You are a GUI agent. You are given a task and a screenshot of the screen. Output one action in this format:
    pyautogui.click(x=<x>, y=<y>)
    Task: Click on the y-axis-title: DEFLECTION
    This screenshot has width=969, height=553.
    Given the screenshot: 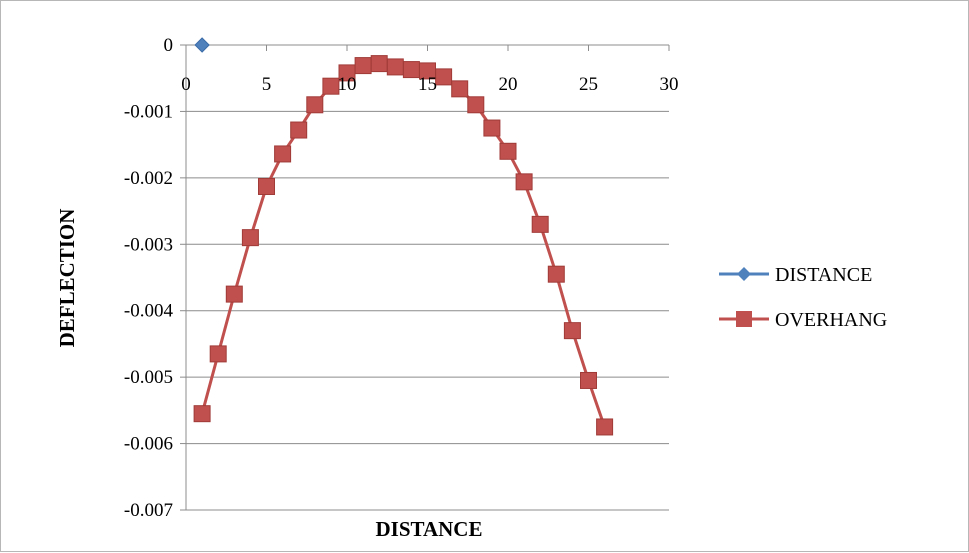 What is the action you would take?
    pyautogui.click(x=67, y=278)
    